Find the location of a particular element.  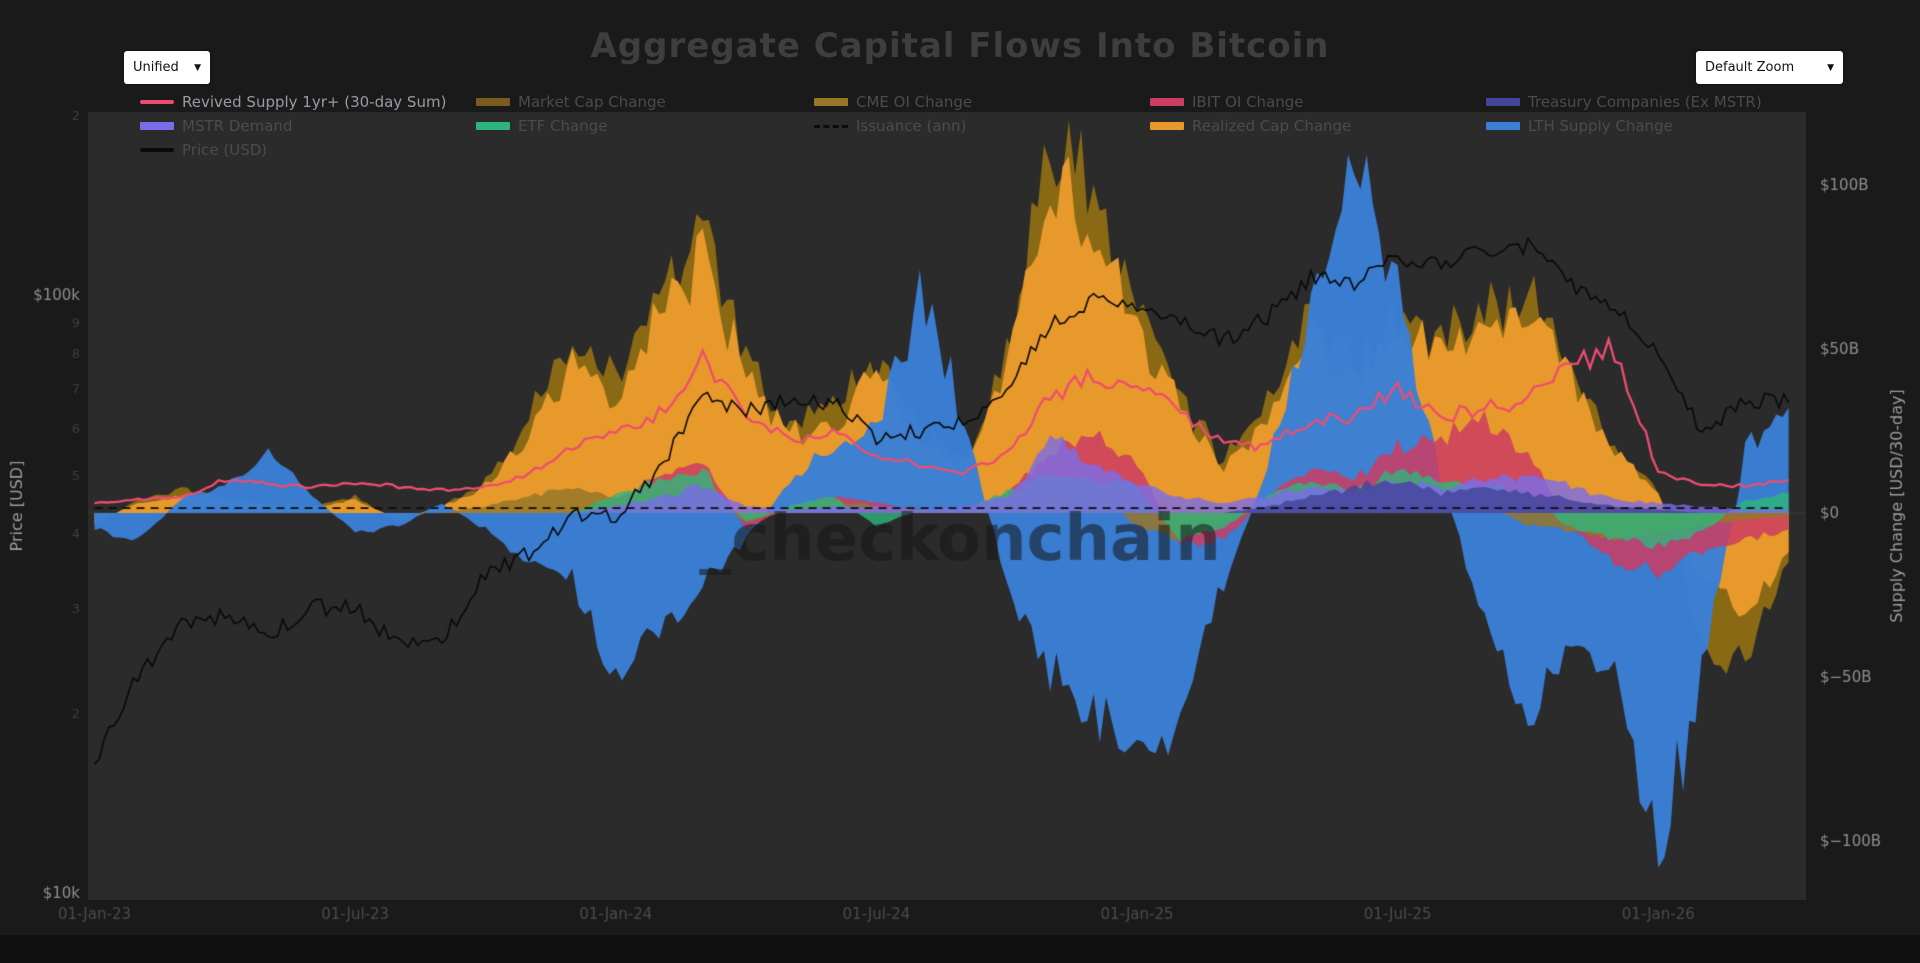

legend-label: Issuance (ann) is located at coordinates (911, 126).